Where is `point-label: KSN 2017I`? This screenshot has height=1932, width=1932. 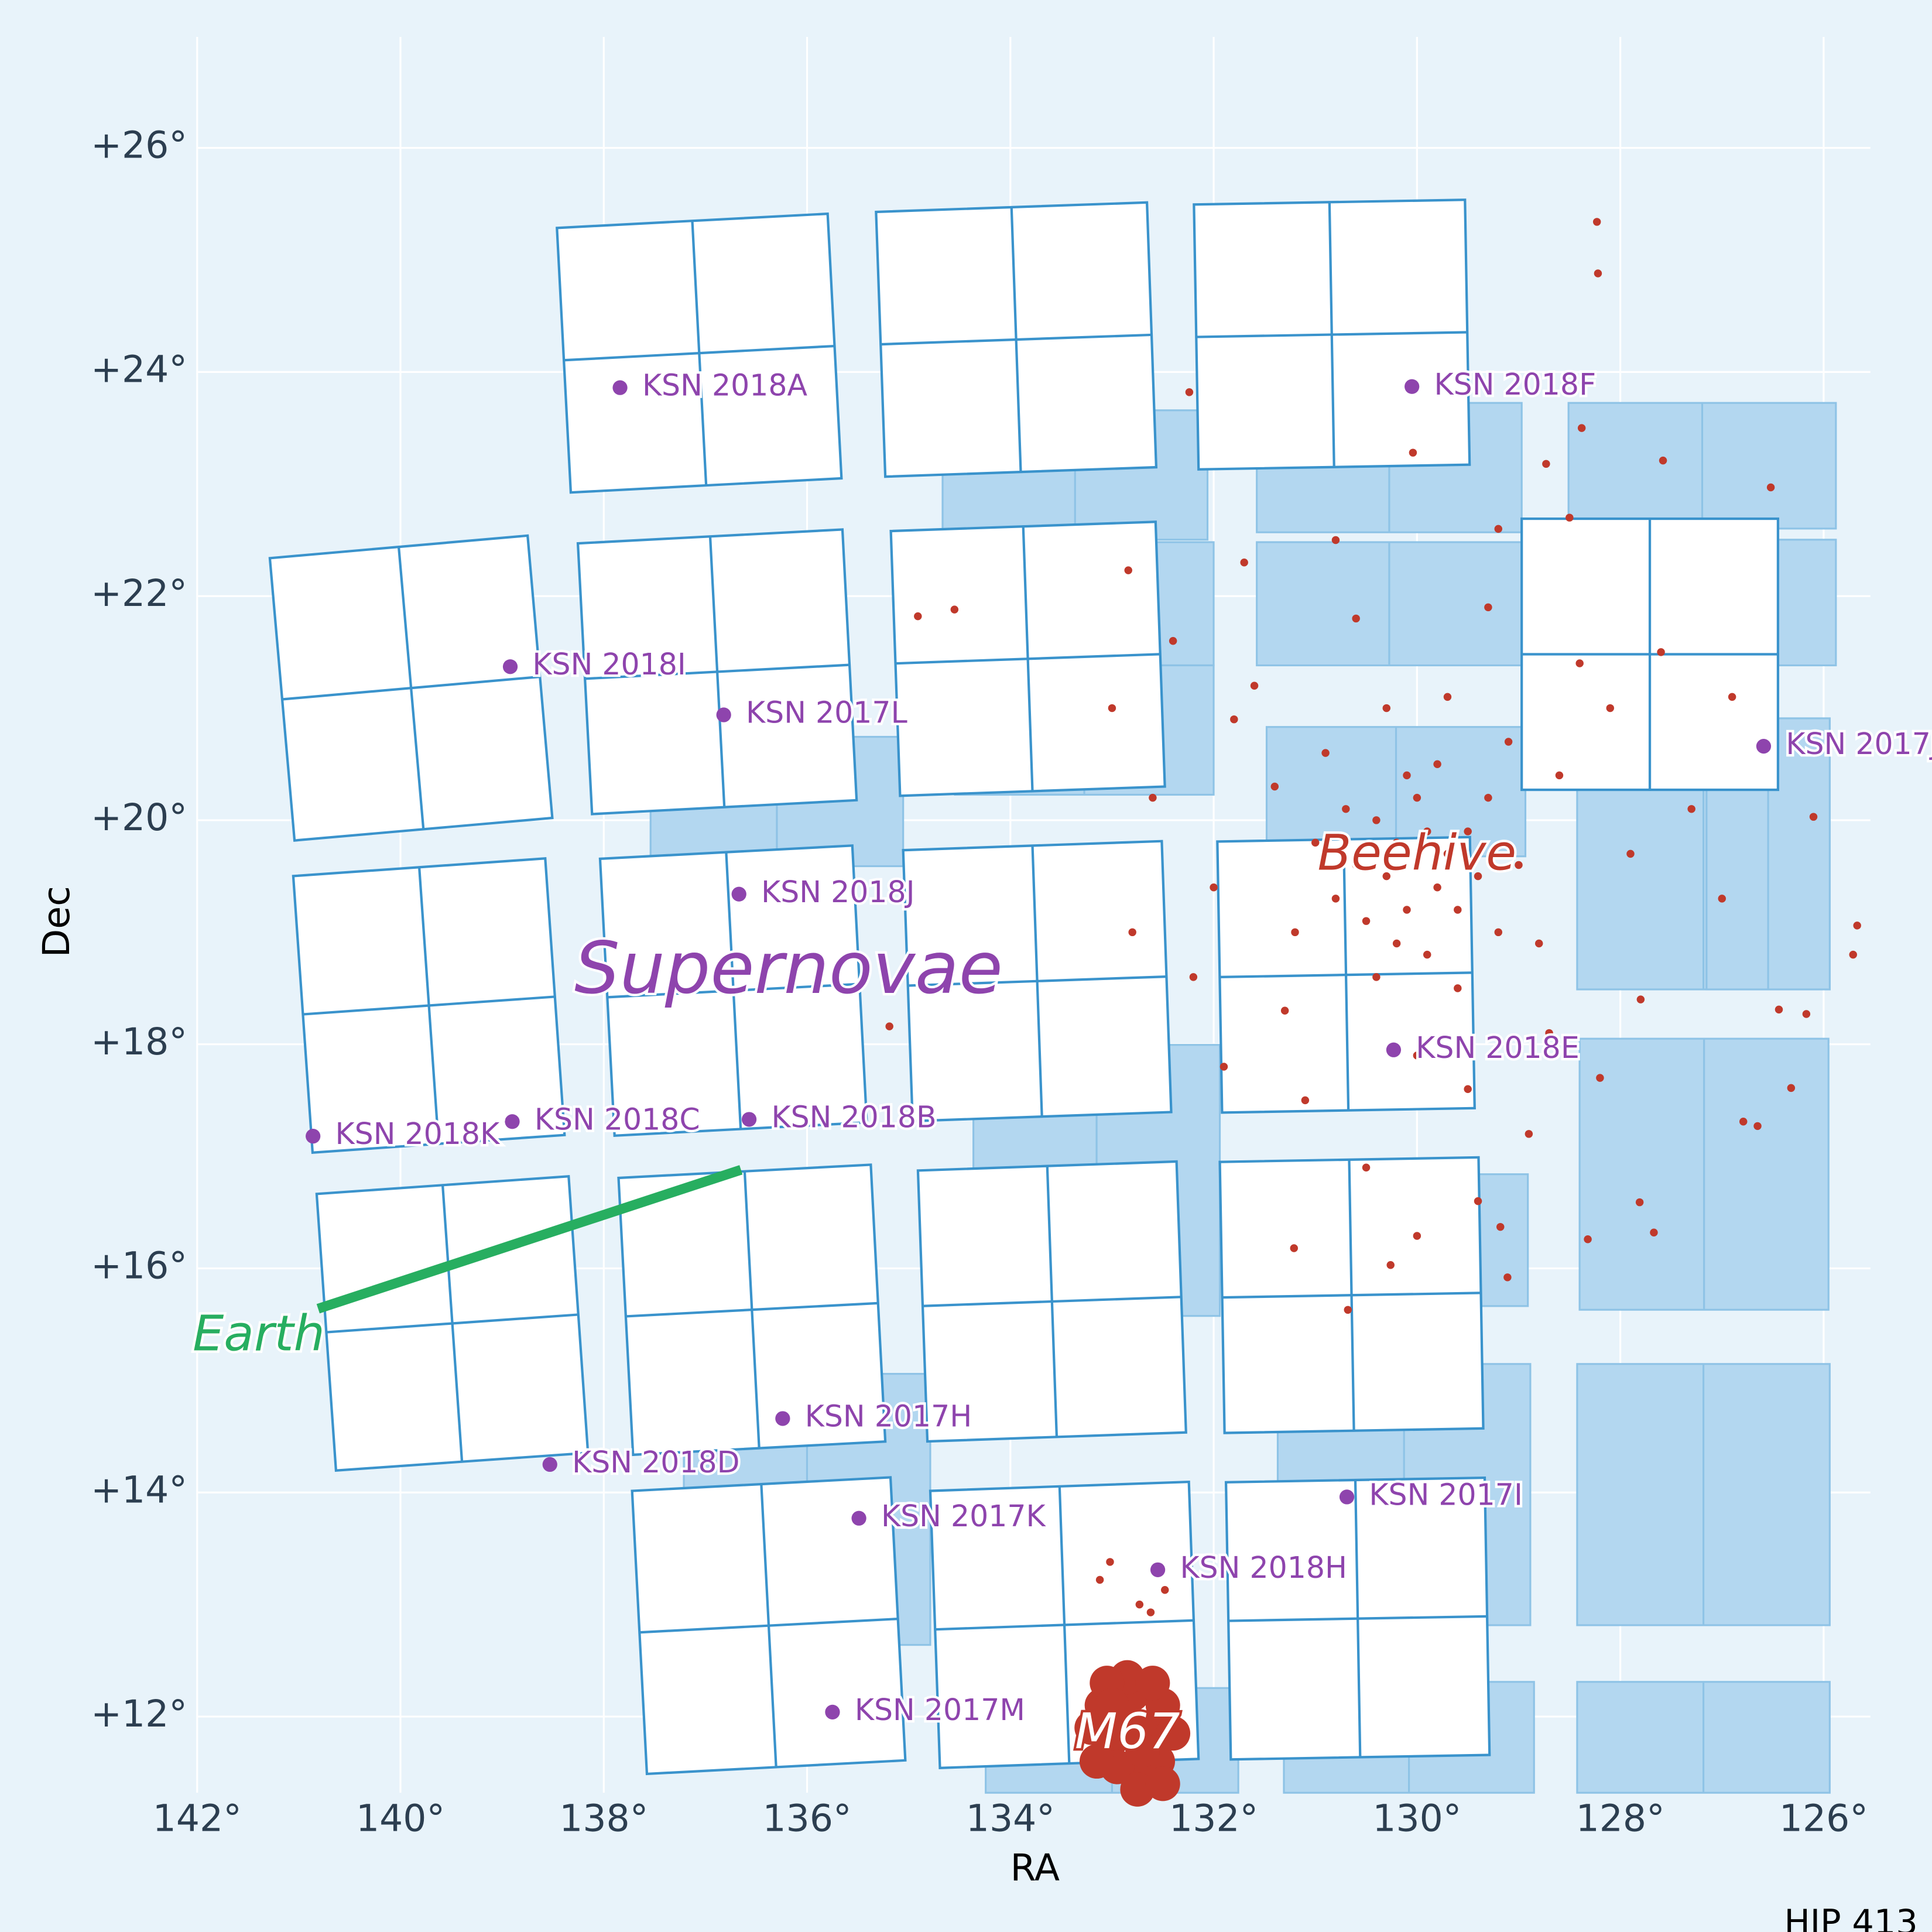
point-label: KSN 2017I is located at coordinates (1445, 1494).